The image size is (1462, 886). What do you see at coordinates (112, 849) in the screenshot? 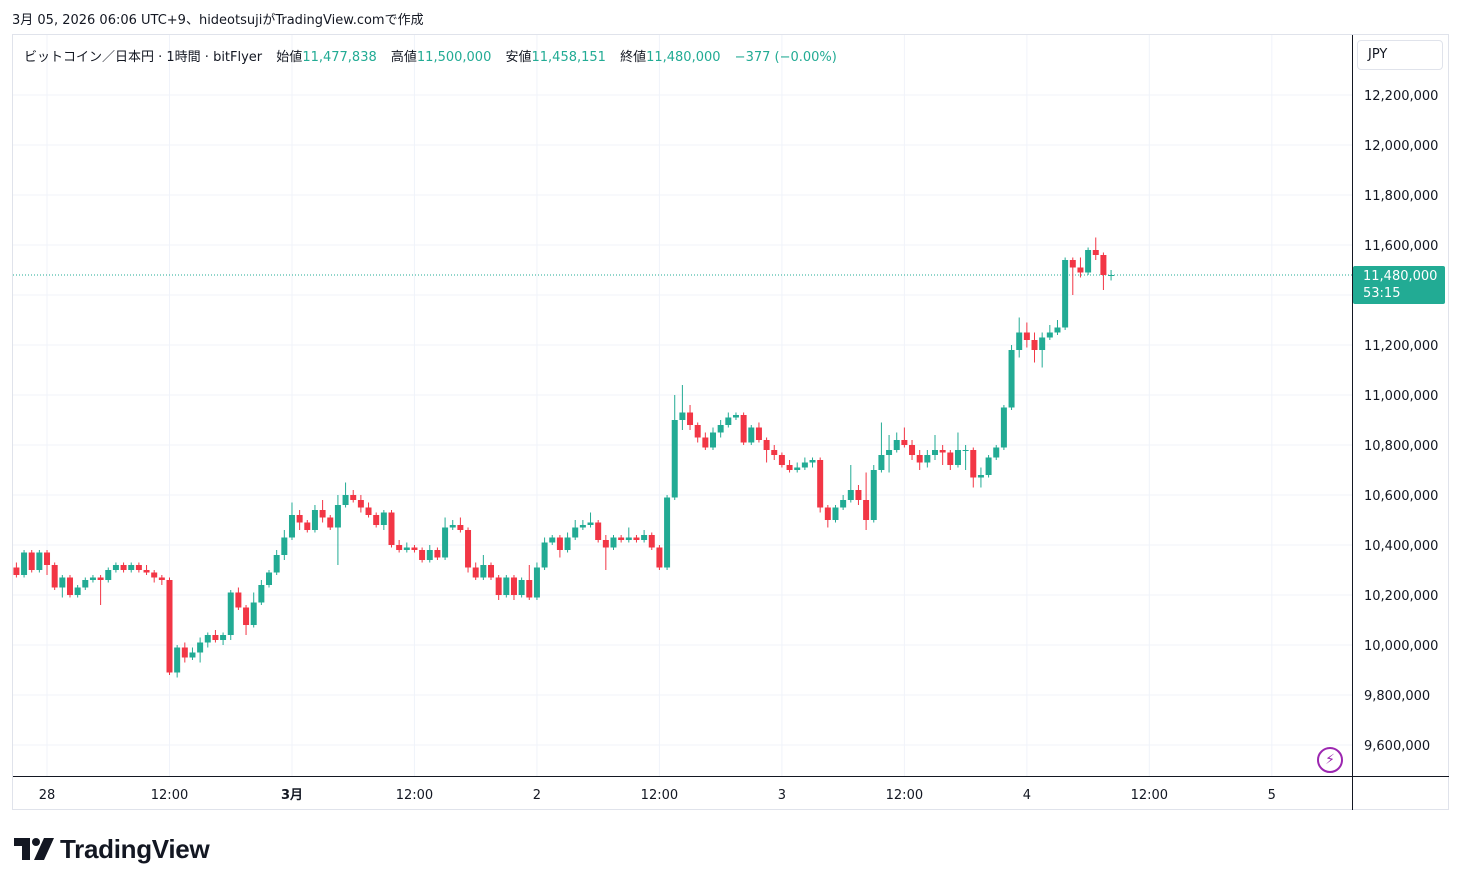
I see `tradingview-logo: TradingView` at bounding box center [112, 849].